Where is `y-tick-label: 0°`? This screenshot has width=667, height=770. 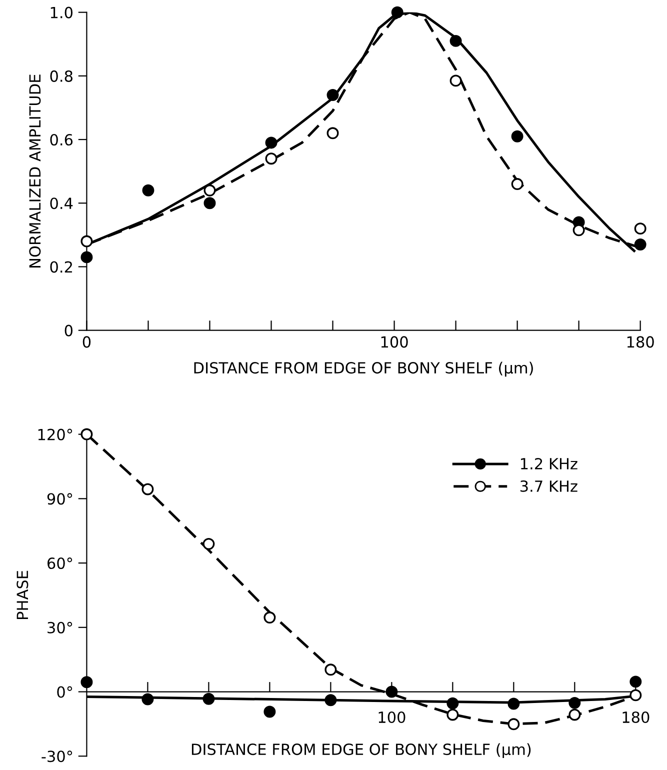
y-tick-label: 0° is located at coordinates (64, 692).